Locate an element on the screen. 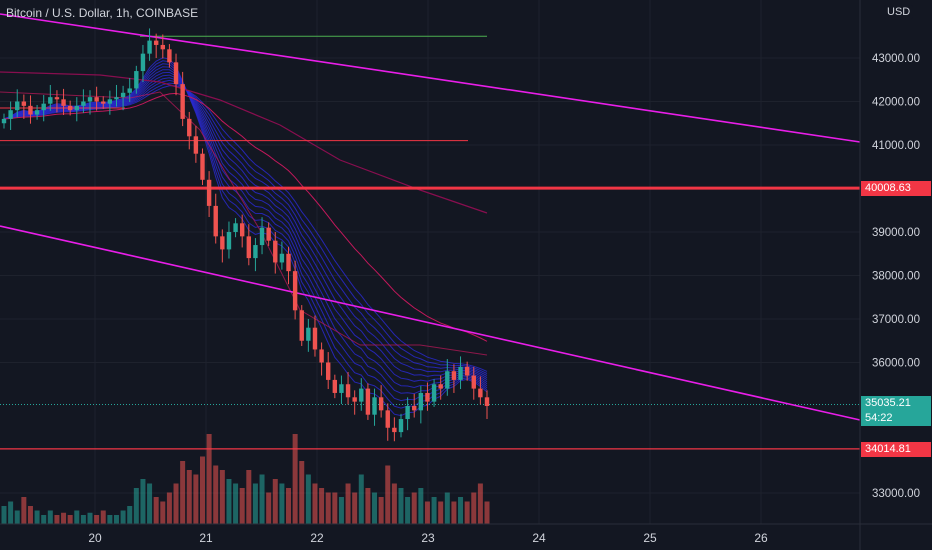 The width and height of the screenshot is (932, 550). price-tag: 35035.21 54:22 is located at coordinates (896, 411).